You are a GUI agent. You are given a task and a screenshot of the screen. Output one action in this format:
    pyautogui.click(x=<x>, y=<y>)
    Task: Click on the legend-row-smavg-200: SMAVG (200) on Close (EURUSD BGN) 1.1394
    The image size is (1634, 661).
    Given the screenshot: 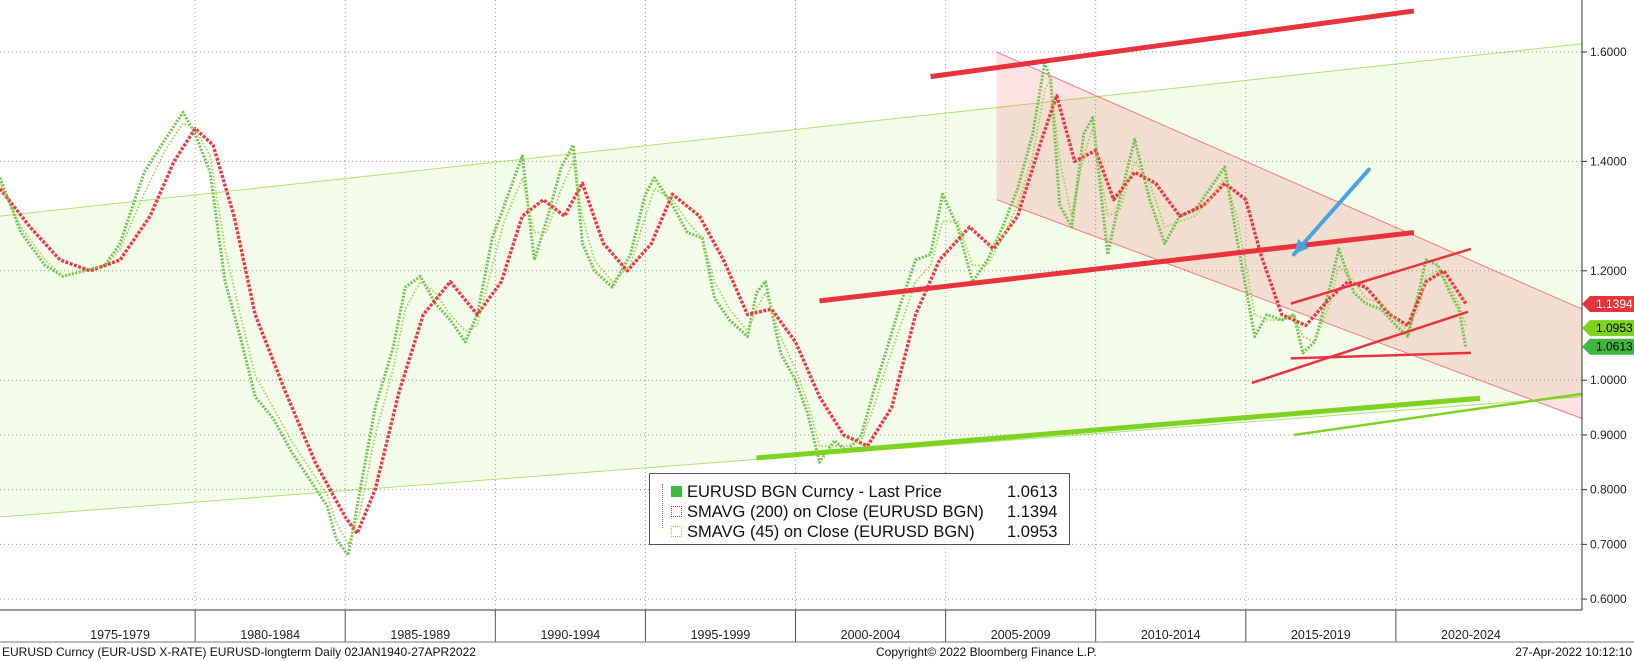 What is the action you would take?
    pyautogui.click(x=859, y=512)
    